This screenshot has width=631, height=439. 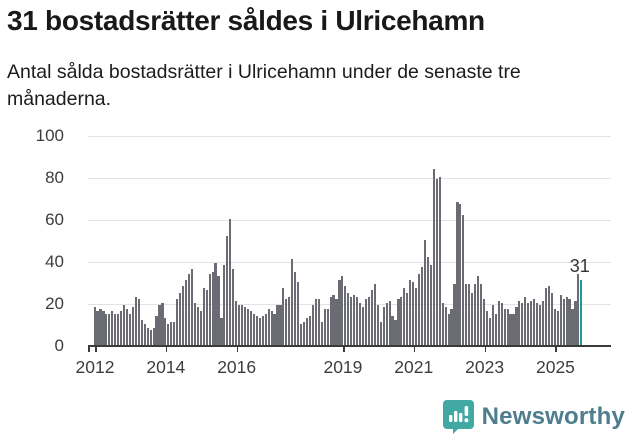 What do you see at coordinates (556, 349) in the screenshot?
I see `x-axis-tick-2025` at bounding box center [556, 349].